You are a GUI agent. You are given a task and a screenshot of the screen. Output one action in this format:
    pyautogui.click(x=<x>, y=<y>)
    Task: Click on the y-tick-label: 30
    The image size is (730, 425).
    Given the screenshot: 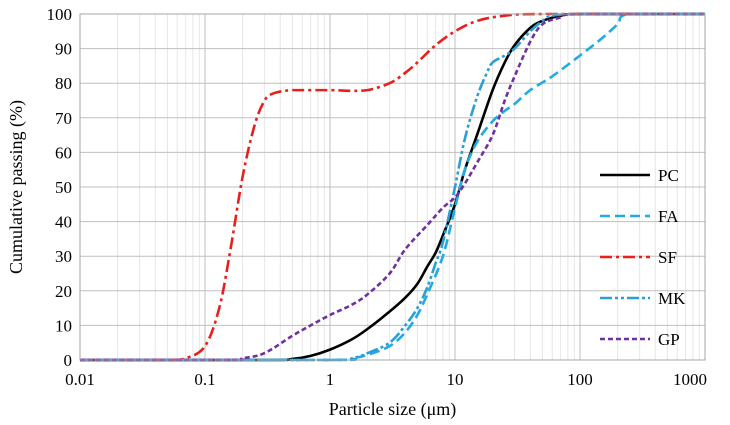 What is the action you would take?
    pyautogui.click(x=63, y=256)
    